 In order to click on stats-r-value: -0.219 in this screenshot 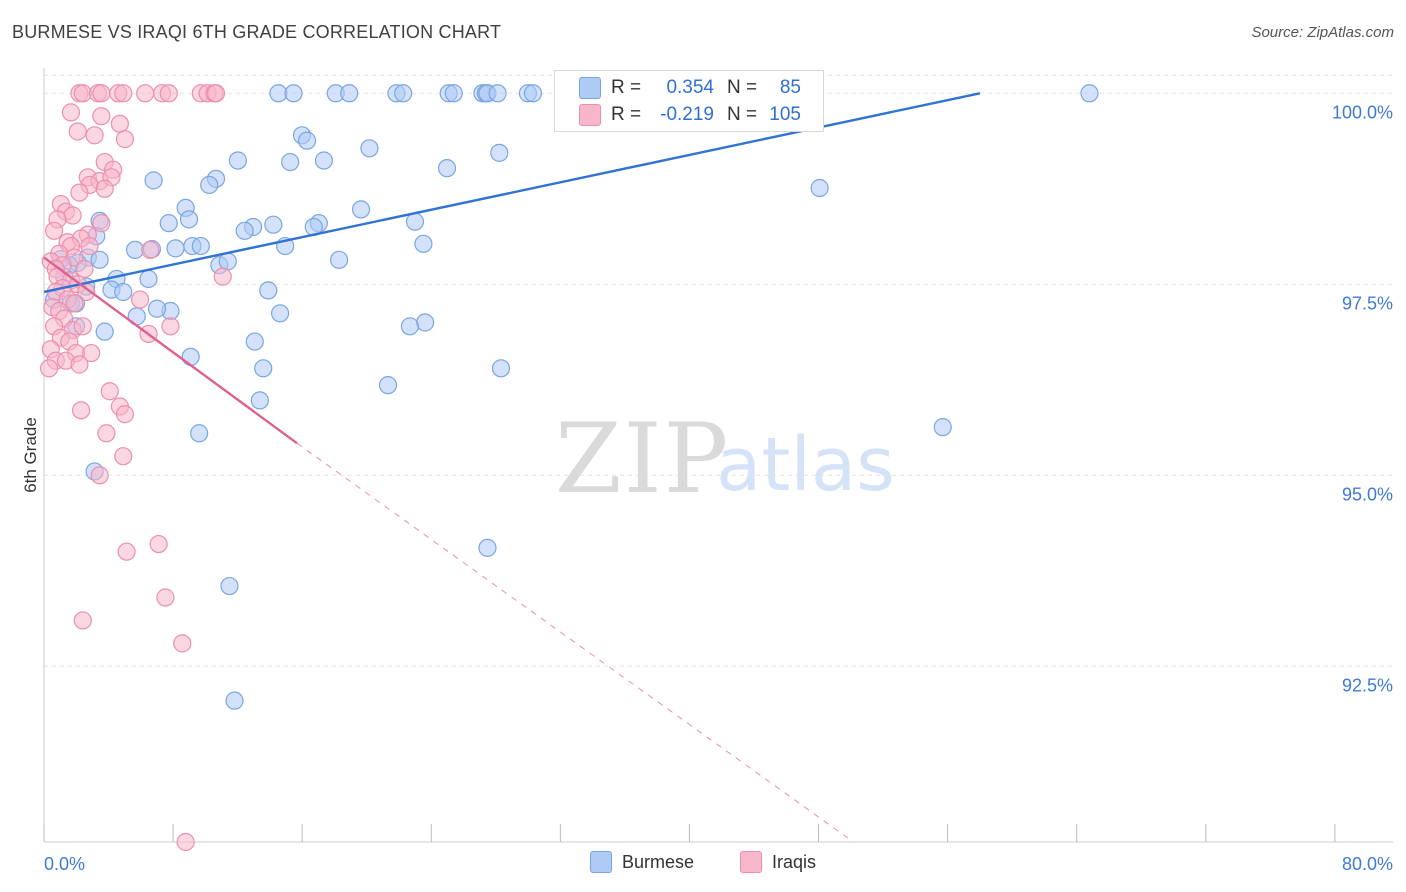, I will do `click(687, 114)`.